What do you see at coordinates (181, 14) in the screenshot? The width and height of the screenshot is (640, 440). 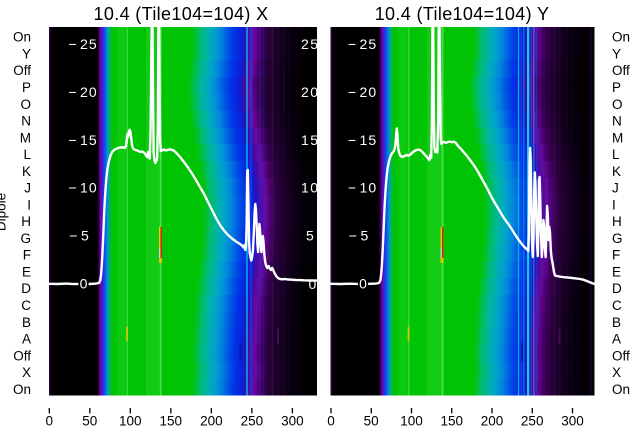 I see `svg-text: 10.4 (Tile104=104) X` at bounding box center [181, 14].